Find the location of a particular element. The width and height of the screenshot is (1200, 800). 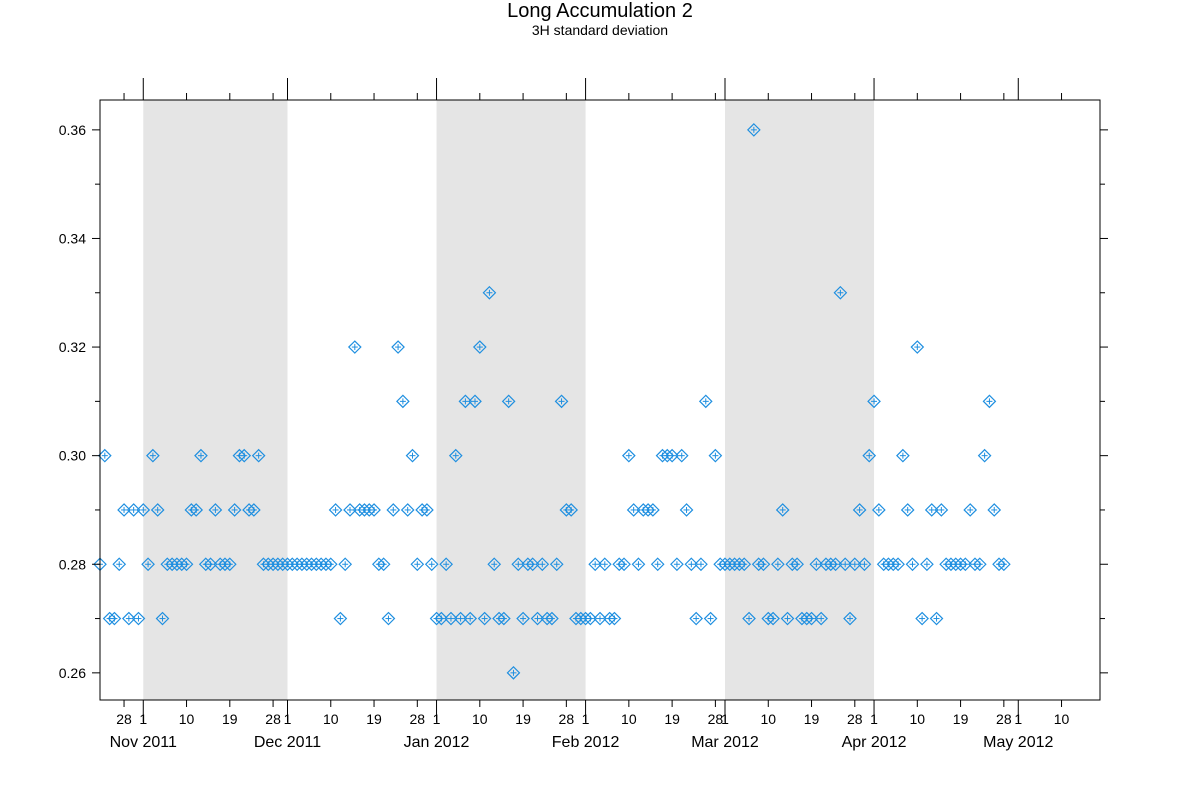

y-tick-label: 0.36 is located at coordinates (72, 130).